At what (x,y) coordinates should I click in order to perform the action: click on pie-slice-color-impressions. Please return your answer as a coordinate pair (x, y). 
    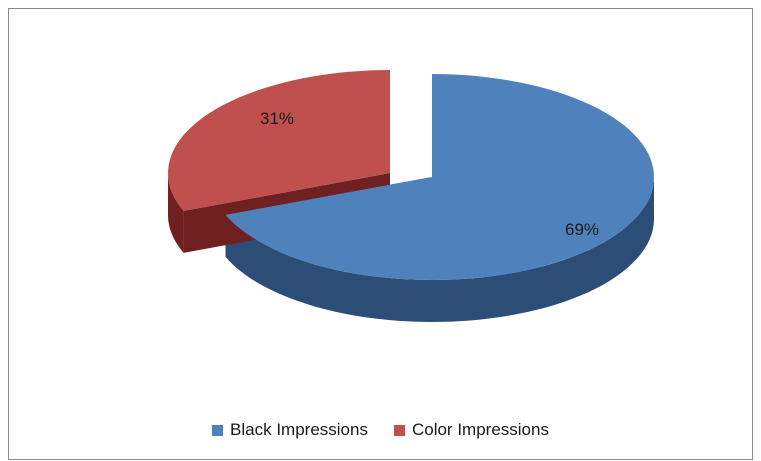
    Looking at the image, I should click on (279, 140).